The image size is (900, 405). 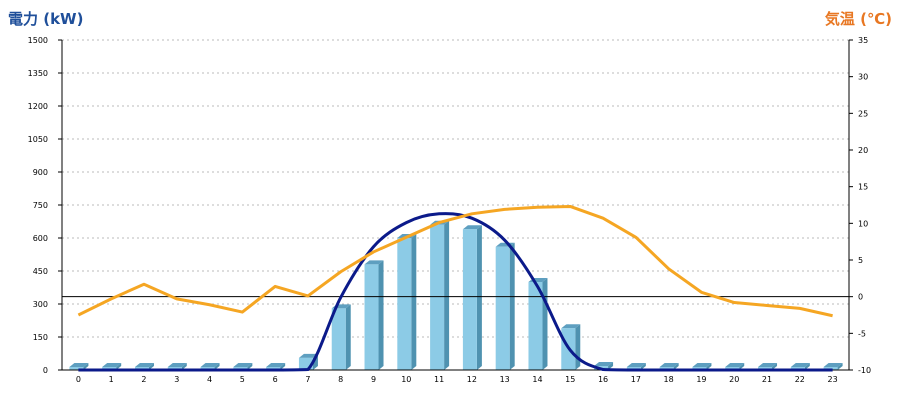 I want to click on right-tick-label: 25, so click(x=863, y=113).